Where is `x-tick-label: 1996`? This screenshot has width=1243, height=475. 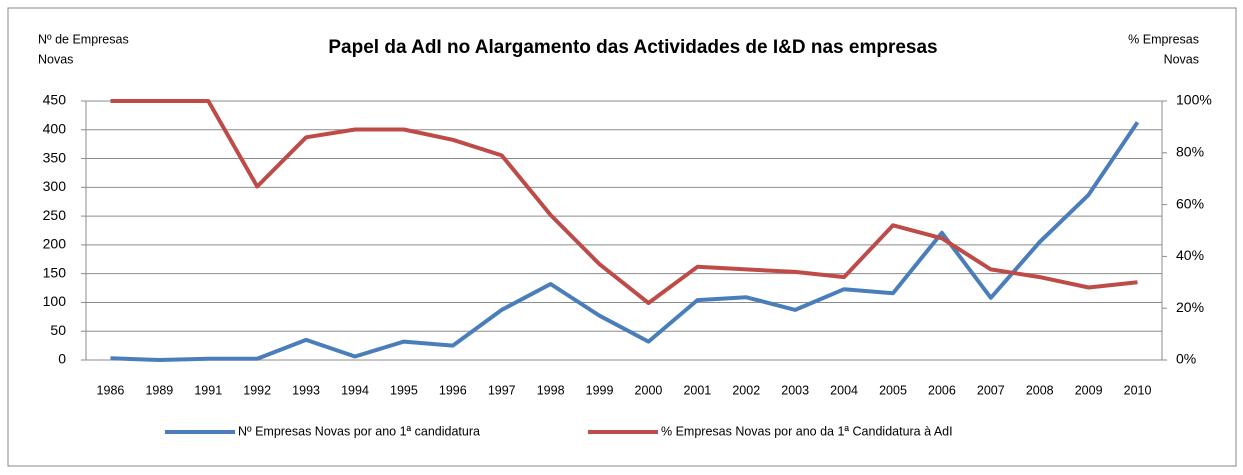
x-tick-label: 1996 is located at coordinates (453, 390).